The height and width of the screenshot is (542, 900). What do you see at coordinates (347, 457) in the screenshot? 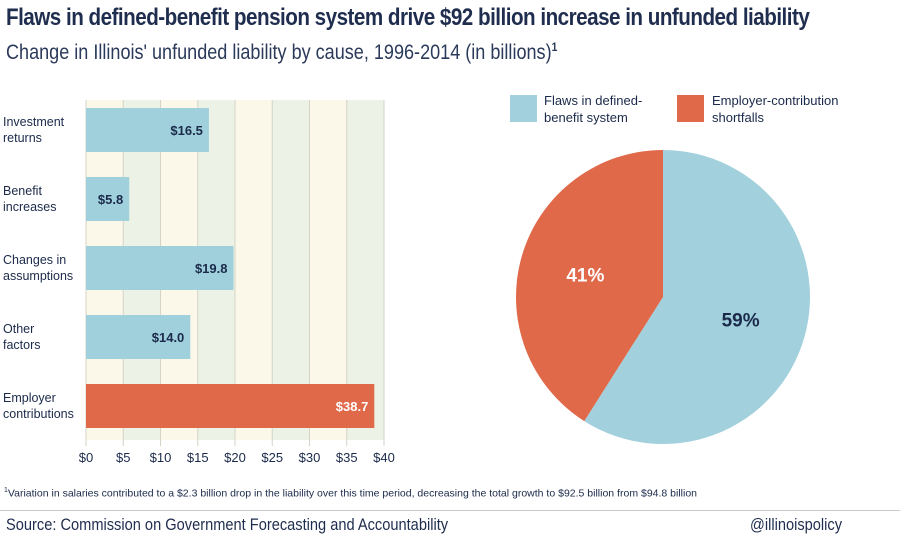
I see `x-tick-label: $35` at bounding box center [347, 457].